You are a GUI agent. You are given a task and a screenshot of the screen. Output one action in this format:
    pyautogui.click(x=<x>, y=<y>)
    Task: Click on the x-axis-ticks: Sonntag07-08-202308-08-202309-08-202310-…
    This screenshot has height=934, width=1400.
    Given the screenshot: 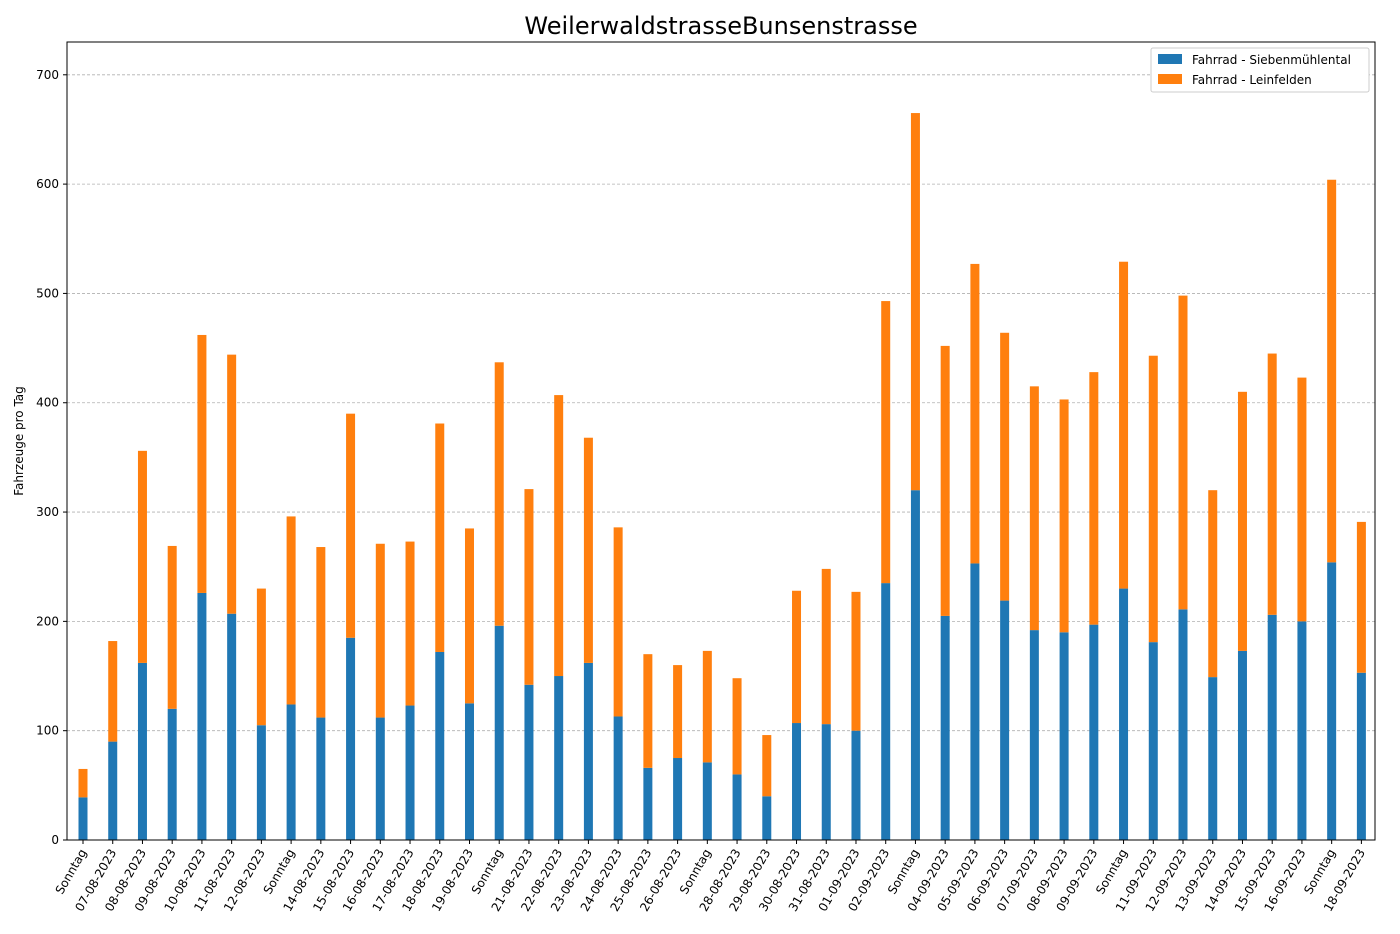 What is the action you would take?
    pyautogui.click(x=710, y=877)
    